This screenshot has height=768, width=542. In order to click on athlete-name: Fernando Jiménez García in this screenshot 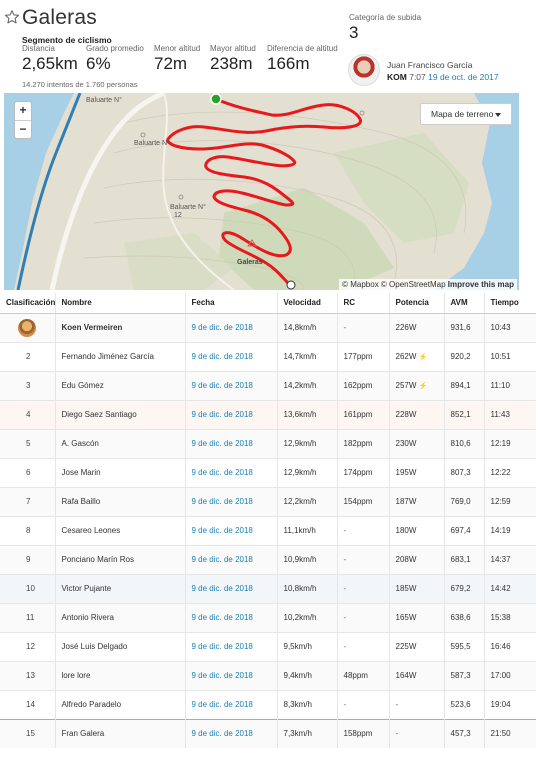, I will do `click(119, 356)`.